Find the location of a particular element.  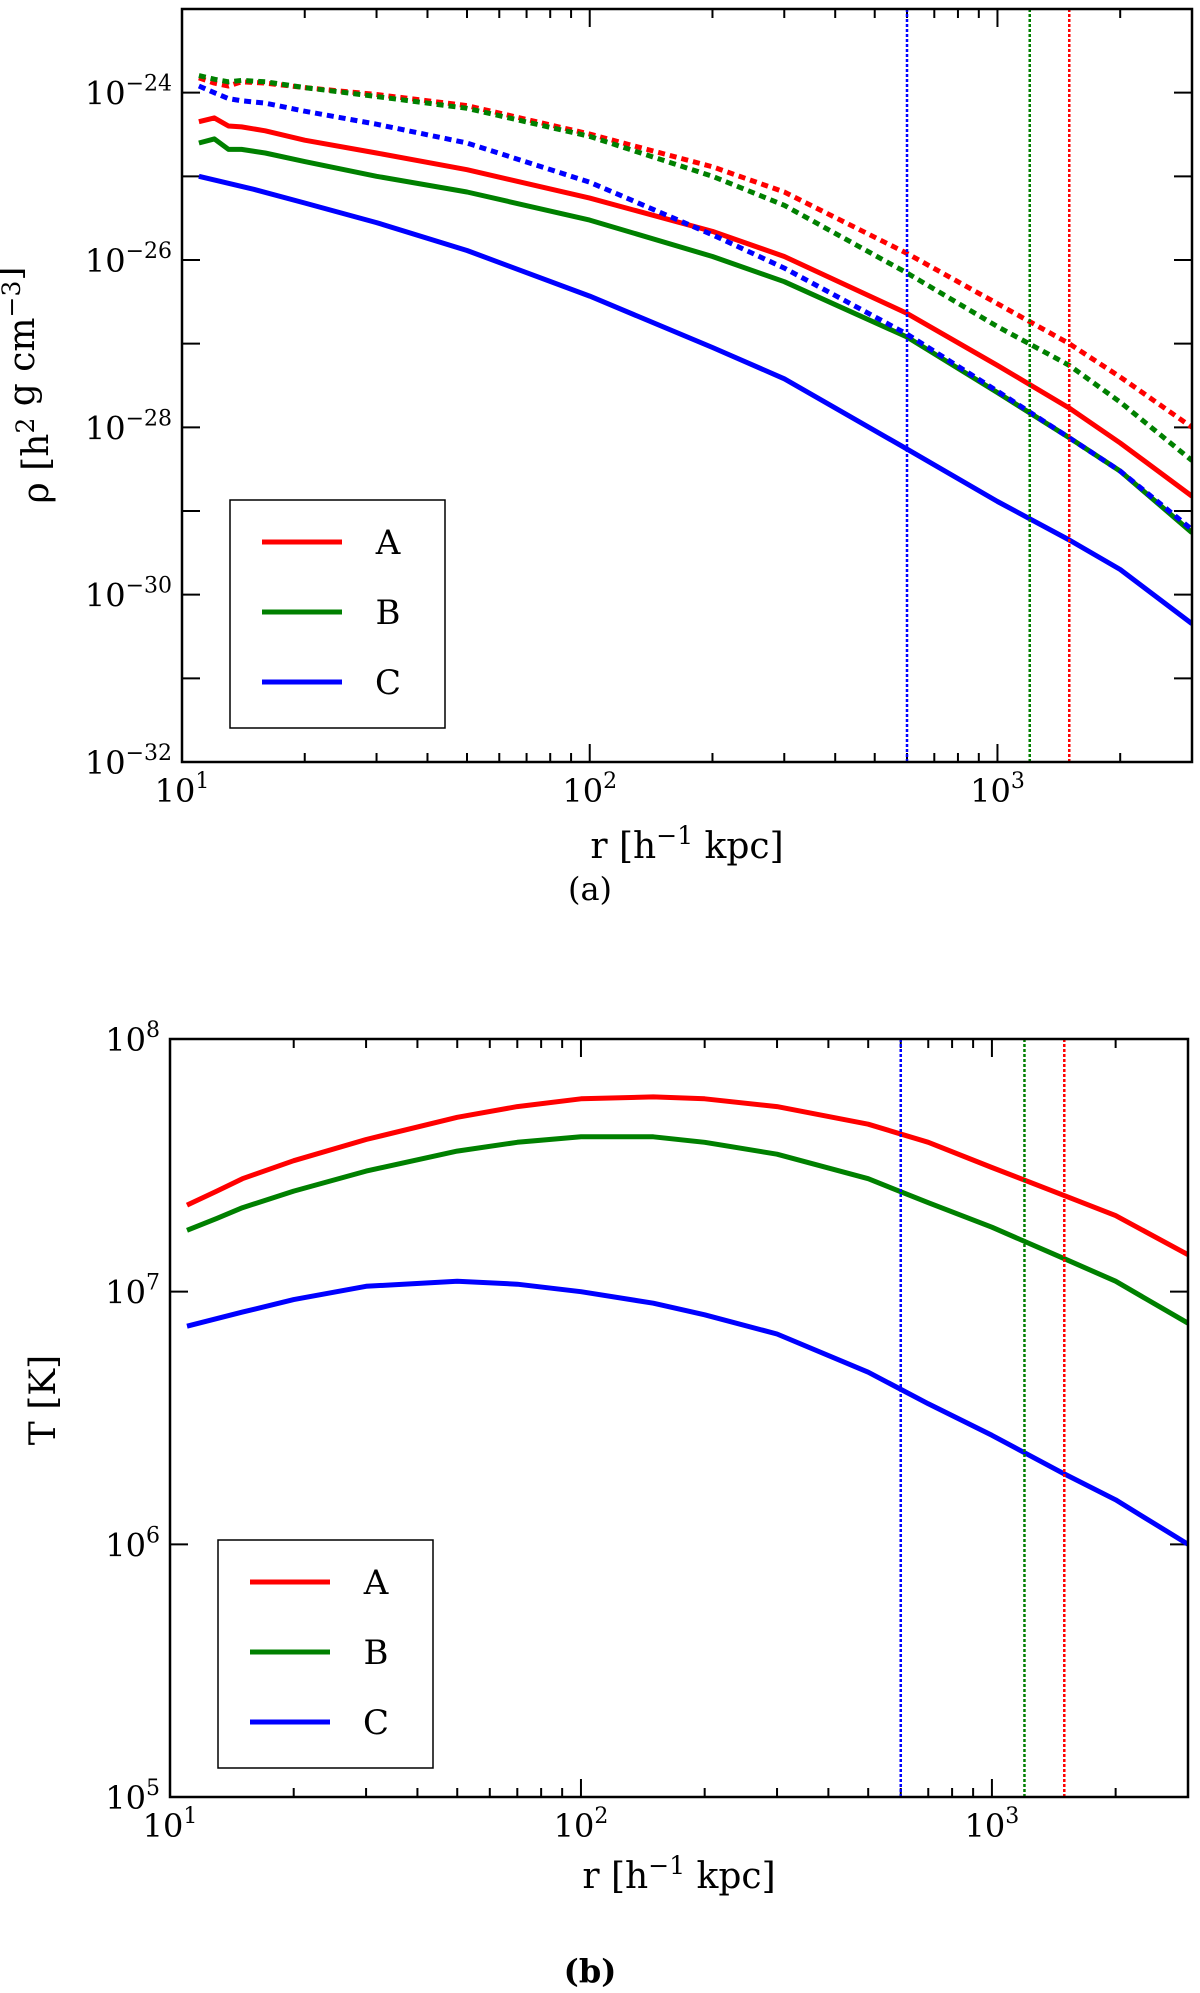

panel-b-legend: ABC is located at coordinates (325, 1654).